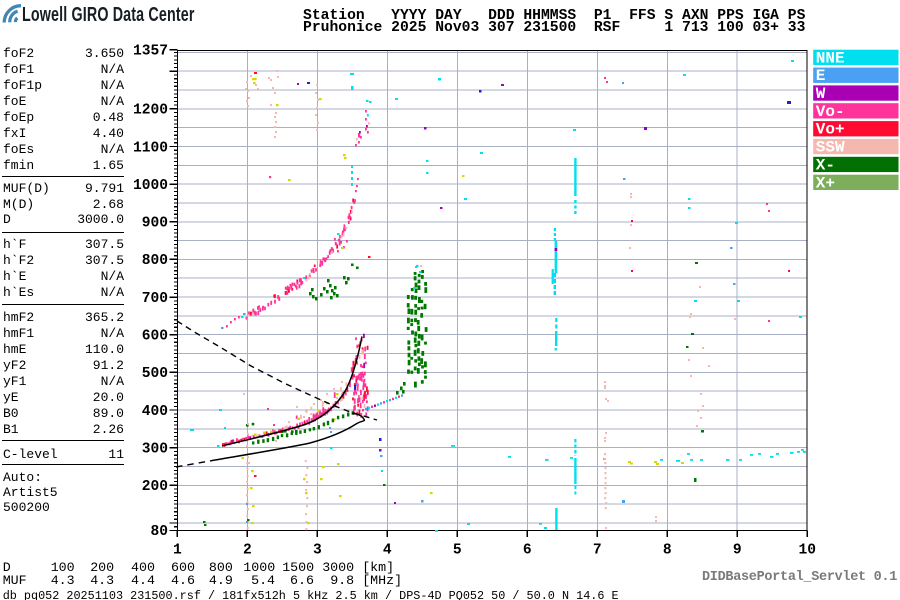 This screenshot has height=600, width=900. What do you see at coordinates (825, 165) in the screenshot?
I see `svg-text: X-` at bounding box center [825, 165].